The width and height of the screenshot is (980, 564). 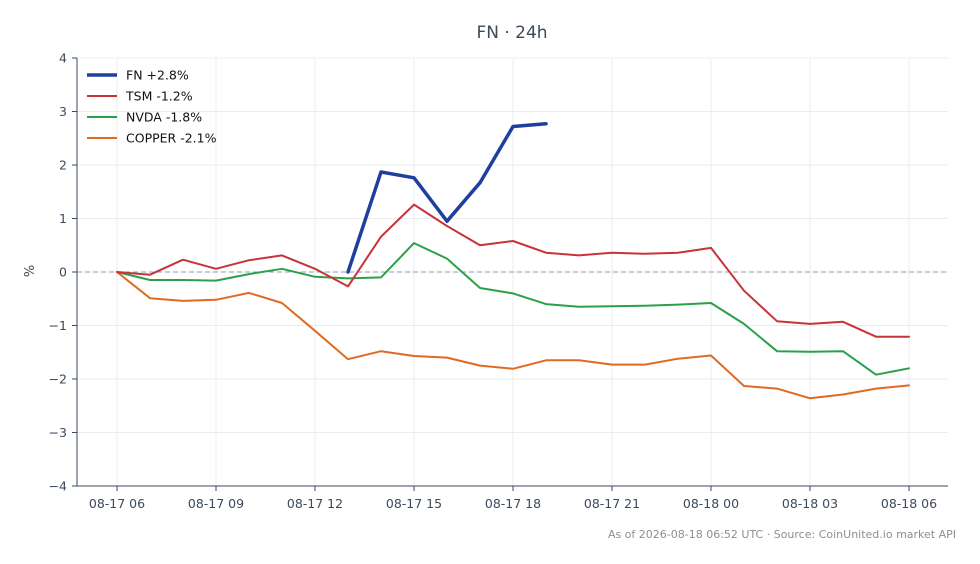 What do you see at coordinates (58, 325) in the screenshot?
I see `y-tick-label: −1` at bounding box center [58, 325].